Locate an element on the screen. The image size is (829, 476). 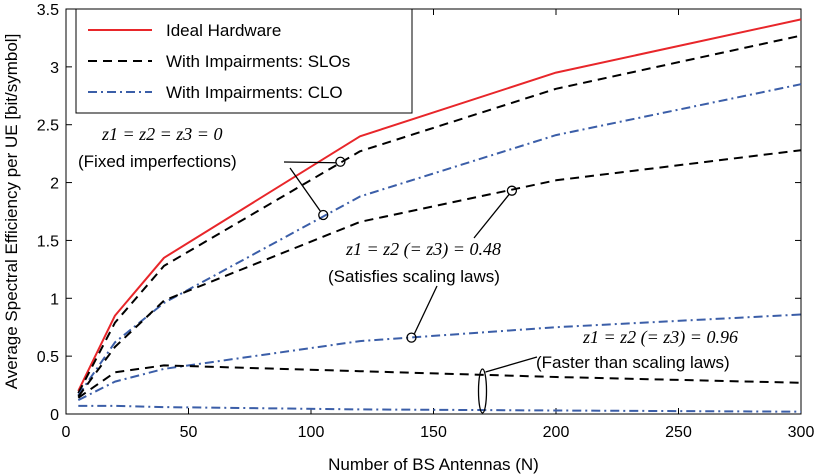
annotation-3-text: (Faster than scaling laws) is located at coordinates (633, 362).